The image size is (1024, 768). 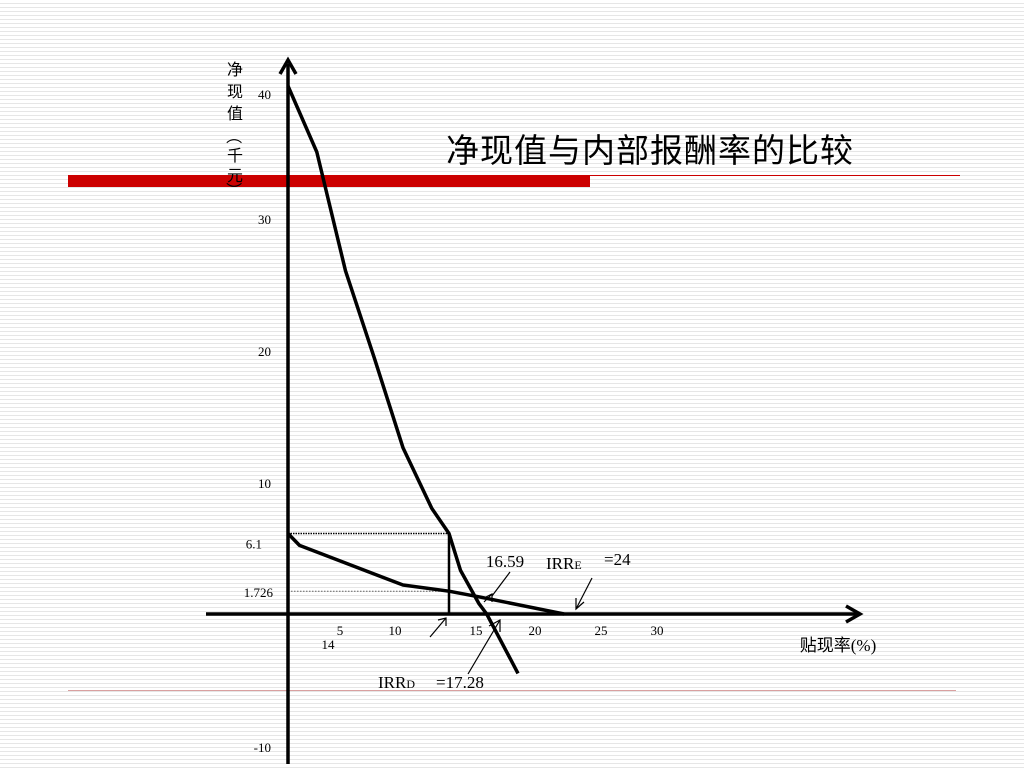 I want to click on x-tick-label: 5, so click(x=340, y=630).